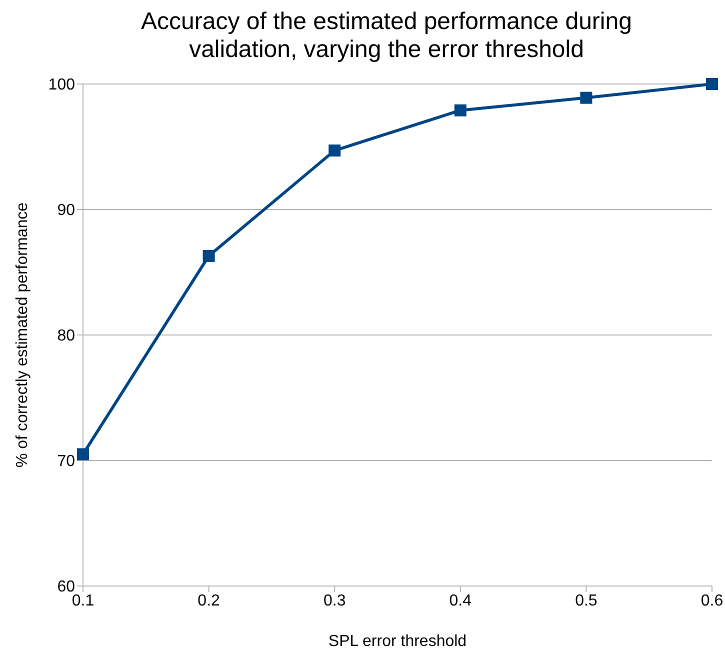  What do you see at coordinates (460, 601) in the screenshot?
I see `x-tick-label: 0.4` at bounding box center [460, 601].